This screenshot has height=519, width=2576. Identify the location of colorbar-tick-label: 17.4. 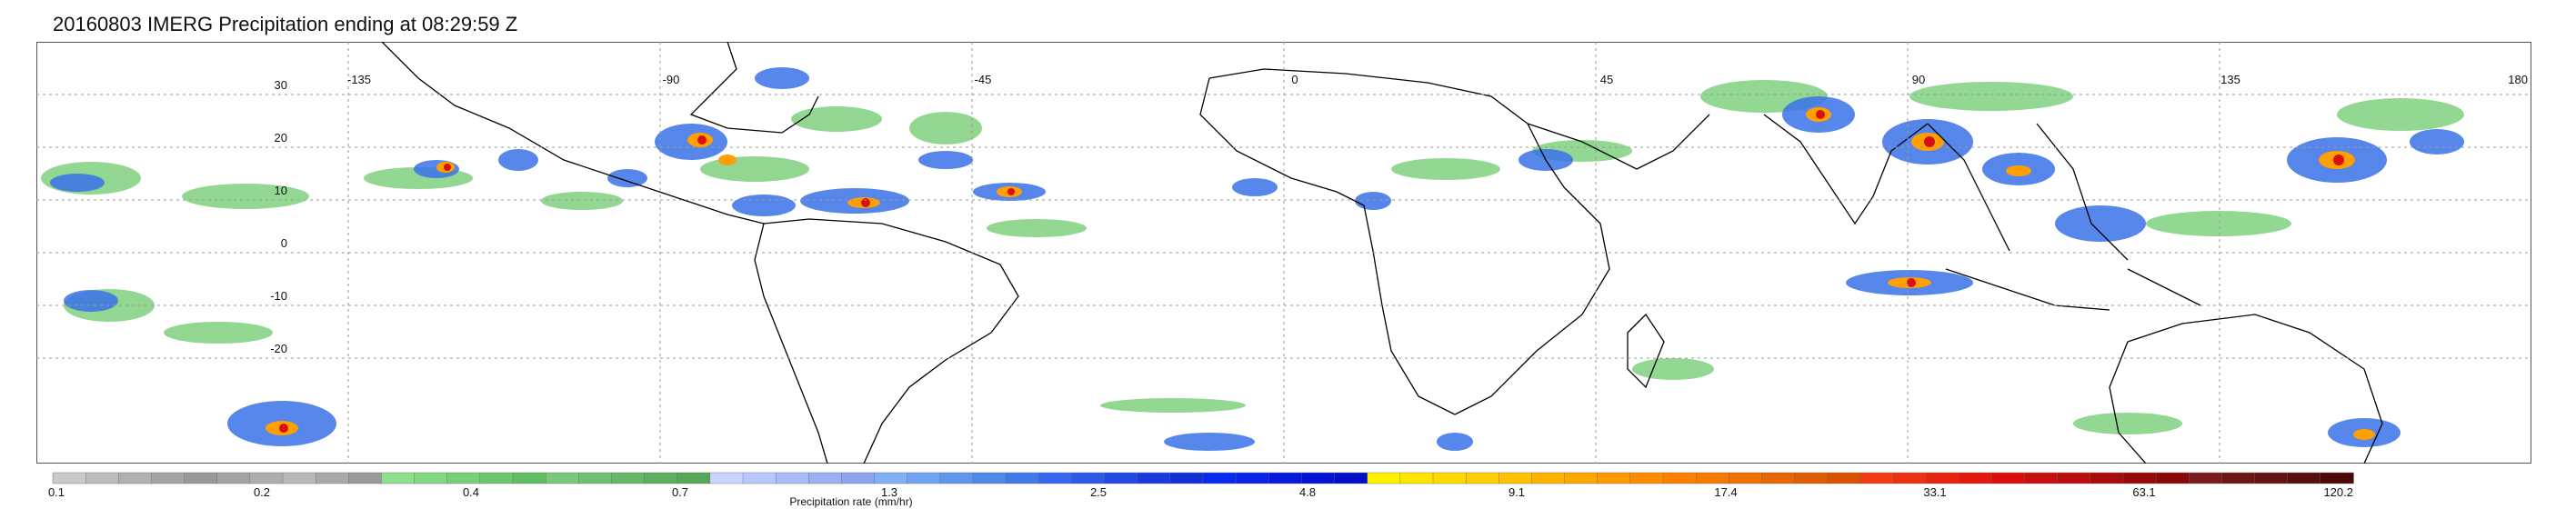
(1725, 492).